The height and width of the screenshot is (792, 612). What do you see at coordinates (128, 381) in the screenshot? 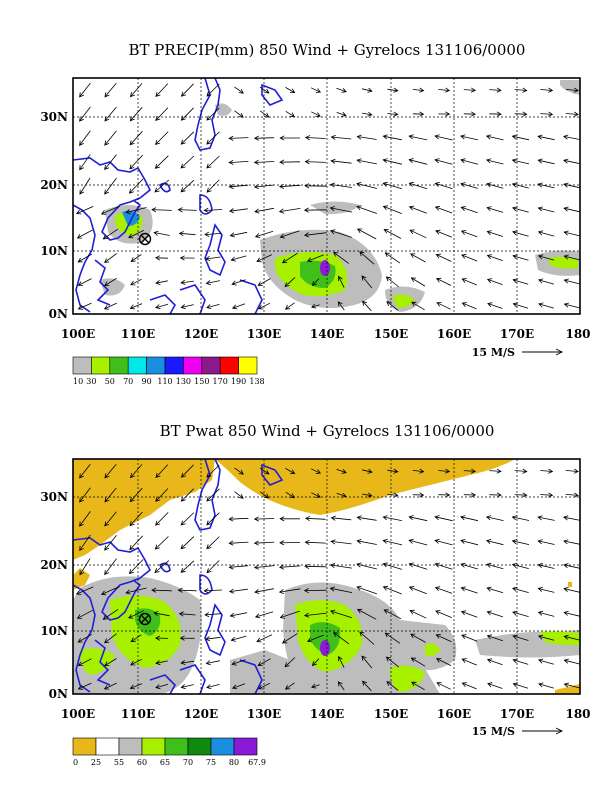
I see `colorbar-label: 70` at bounding box center [128, 381].